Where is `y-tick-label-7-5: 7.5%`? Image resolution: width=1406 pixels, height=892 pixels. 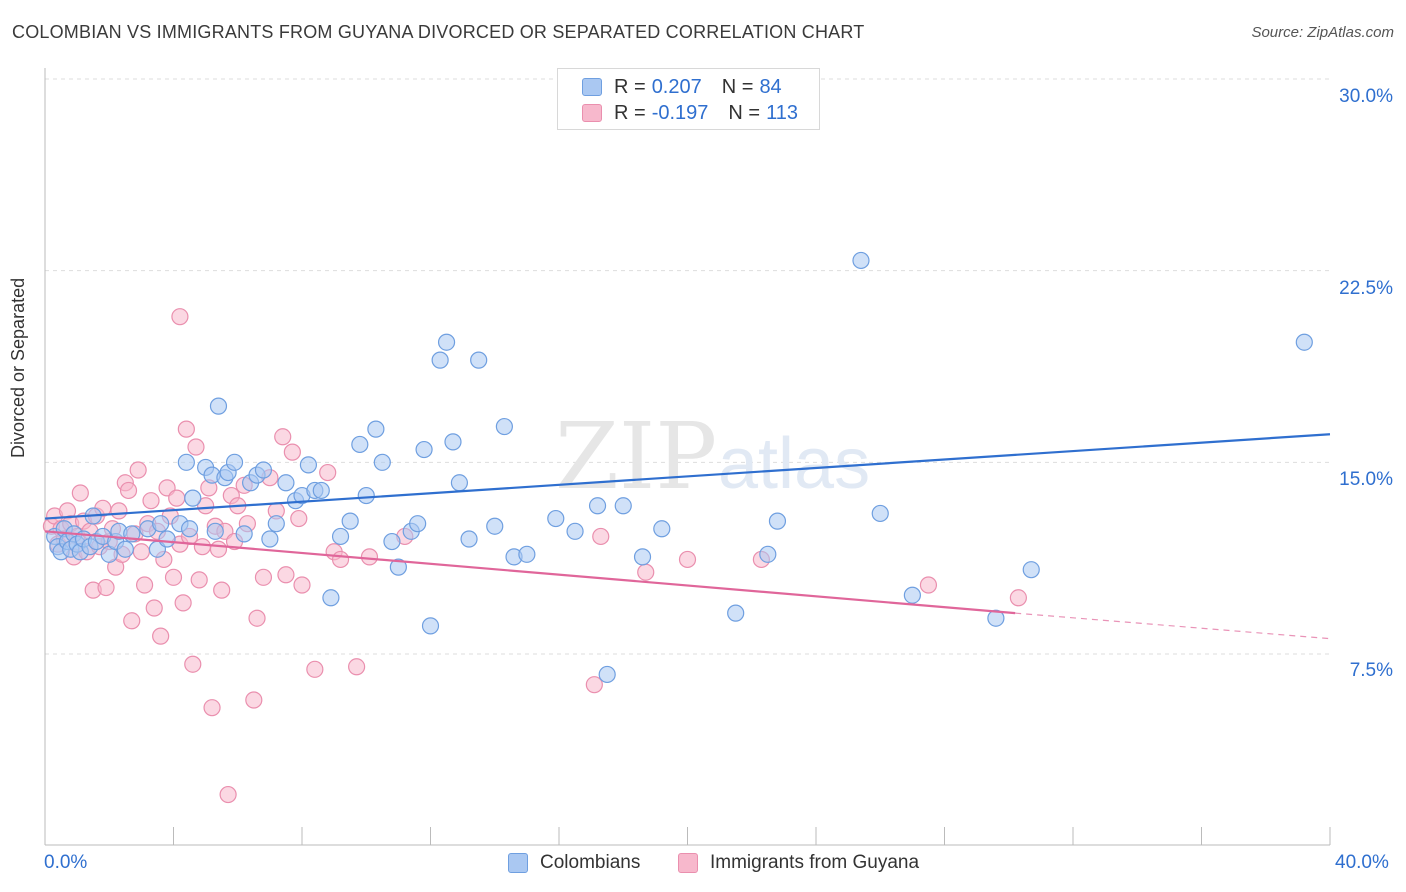
y-tick-label-7-5: 7.5% is located at coordinates (1371, 670).